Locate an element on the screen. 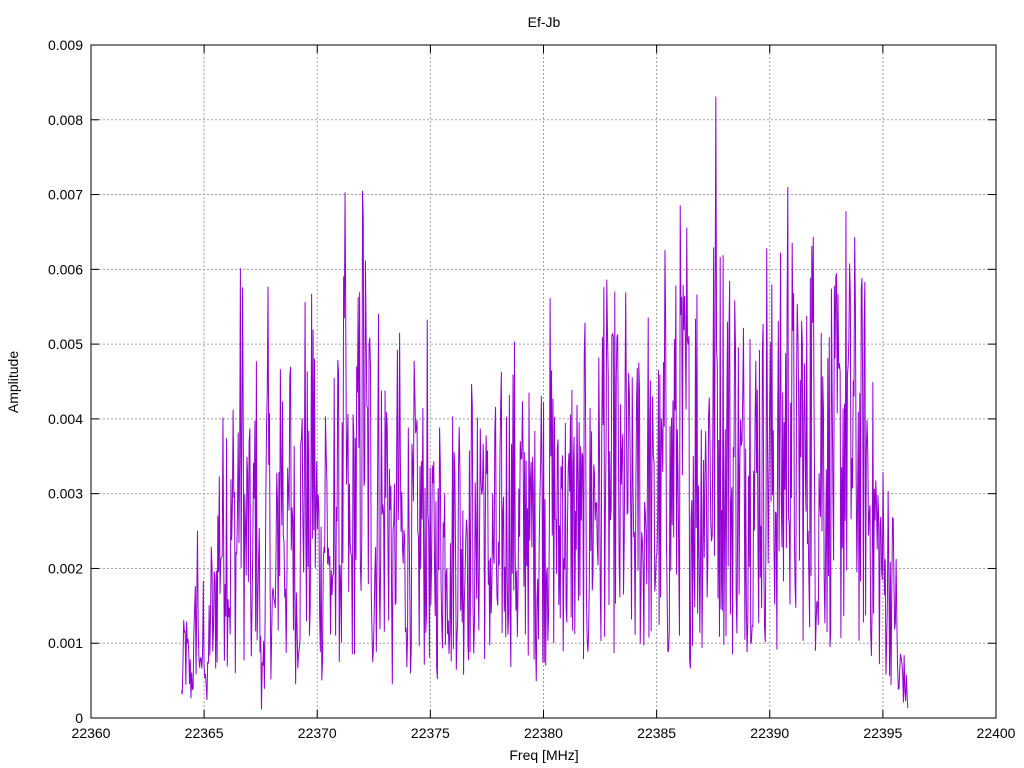 This screenshot has height=768, width=1024. x-tick-label: 22390 is located at coordinates (769, 733).